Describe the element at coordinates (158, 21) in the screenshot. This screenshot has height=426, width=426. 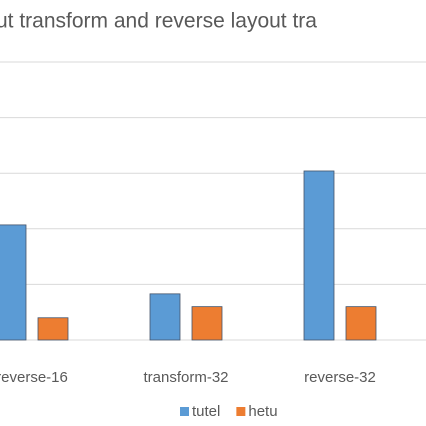
I see `chart-title: ut transform and reverse layout tra` at that location.